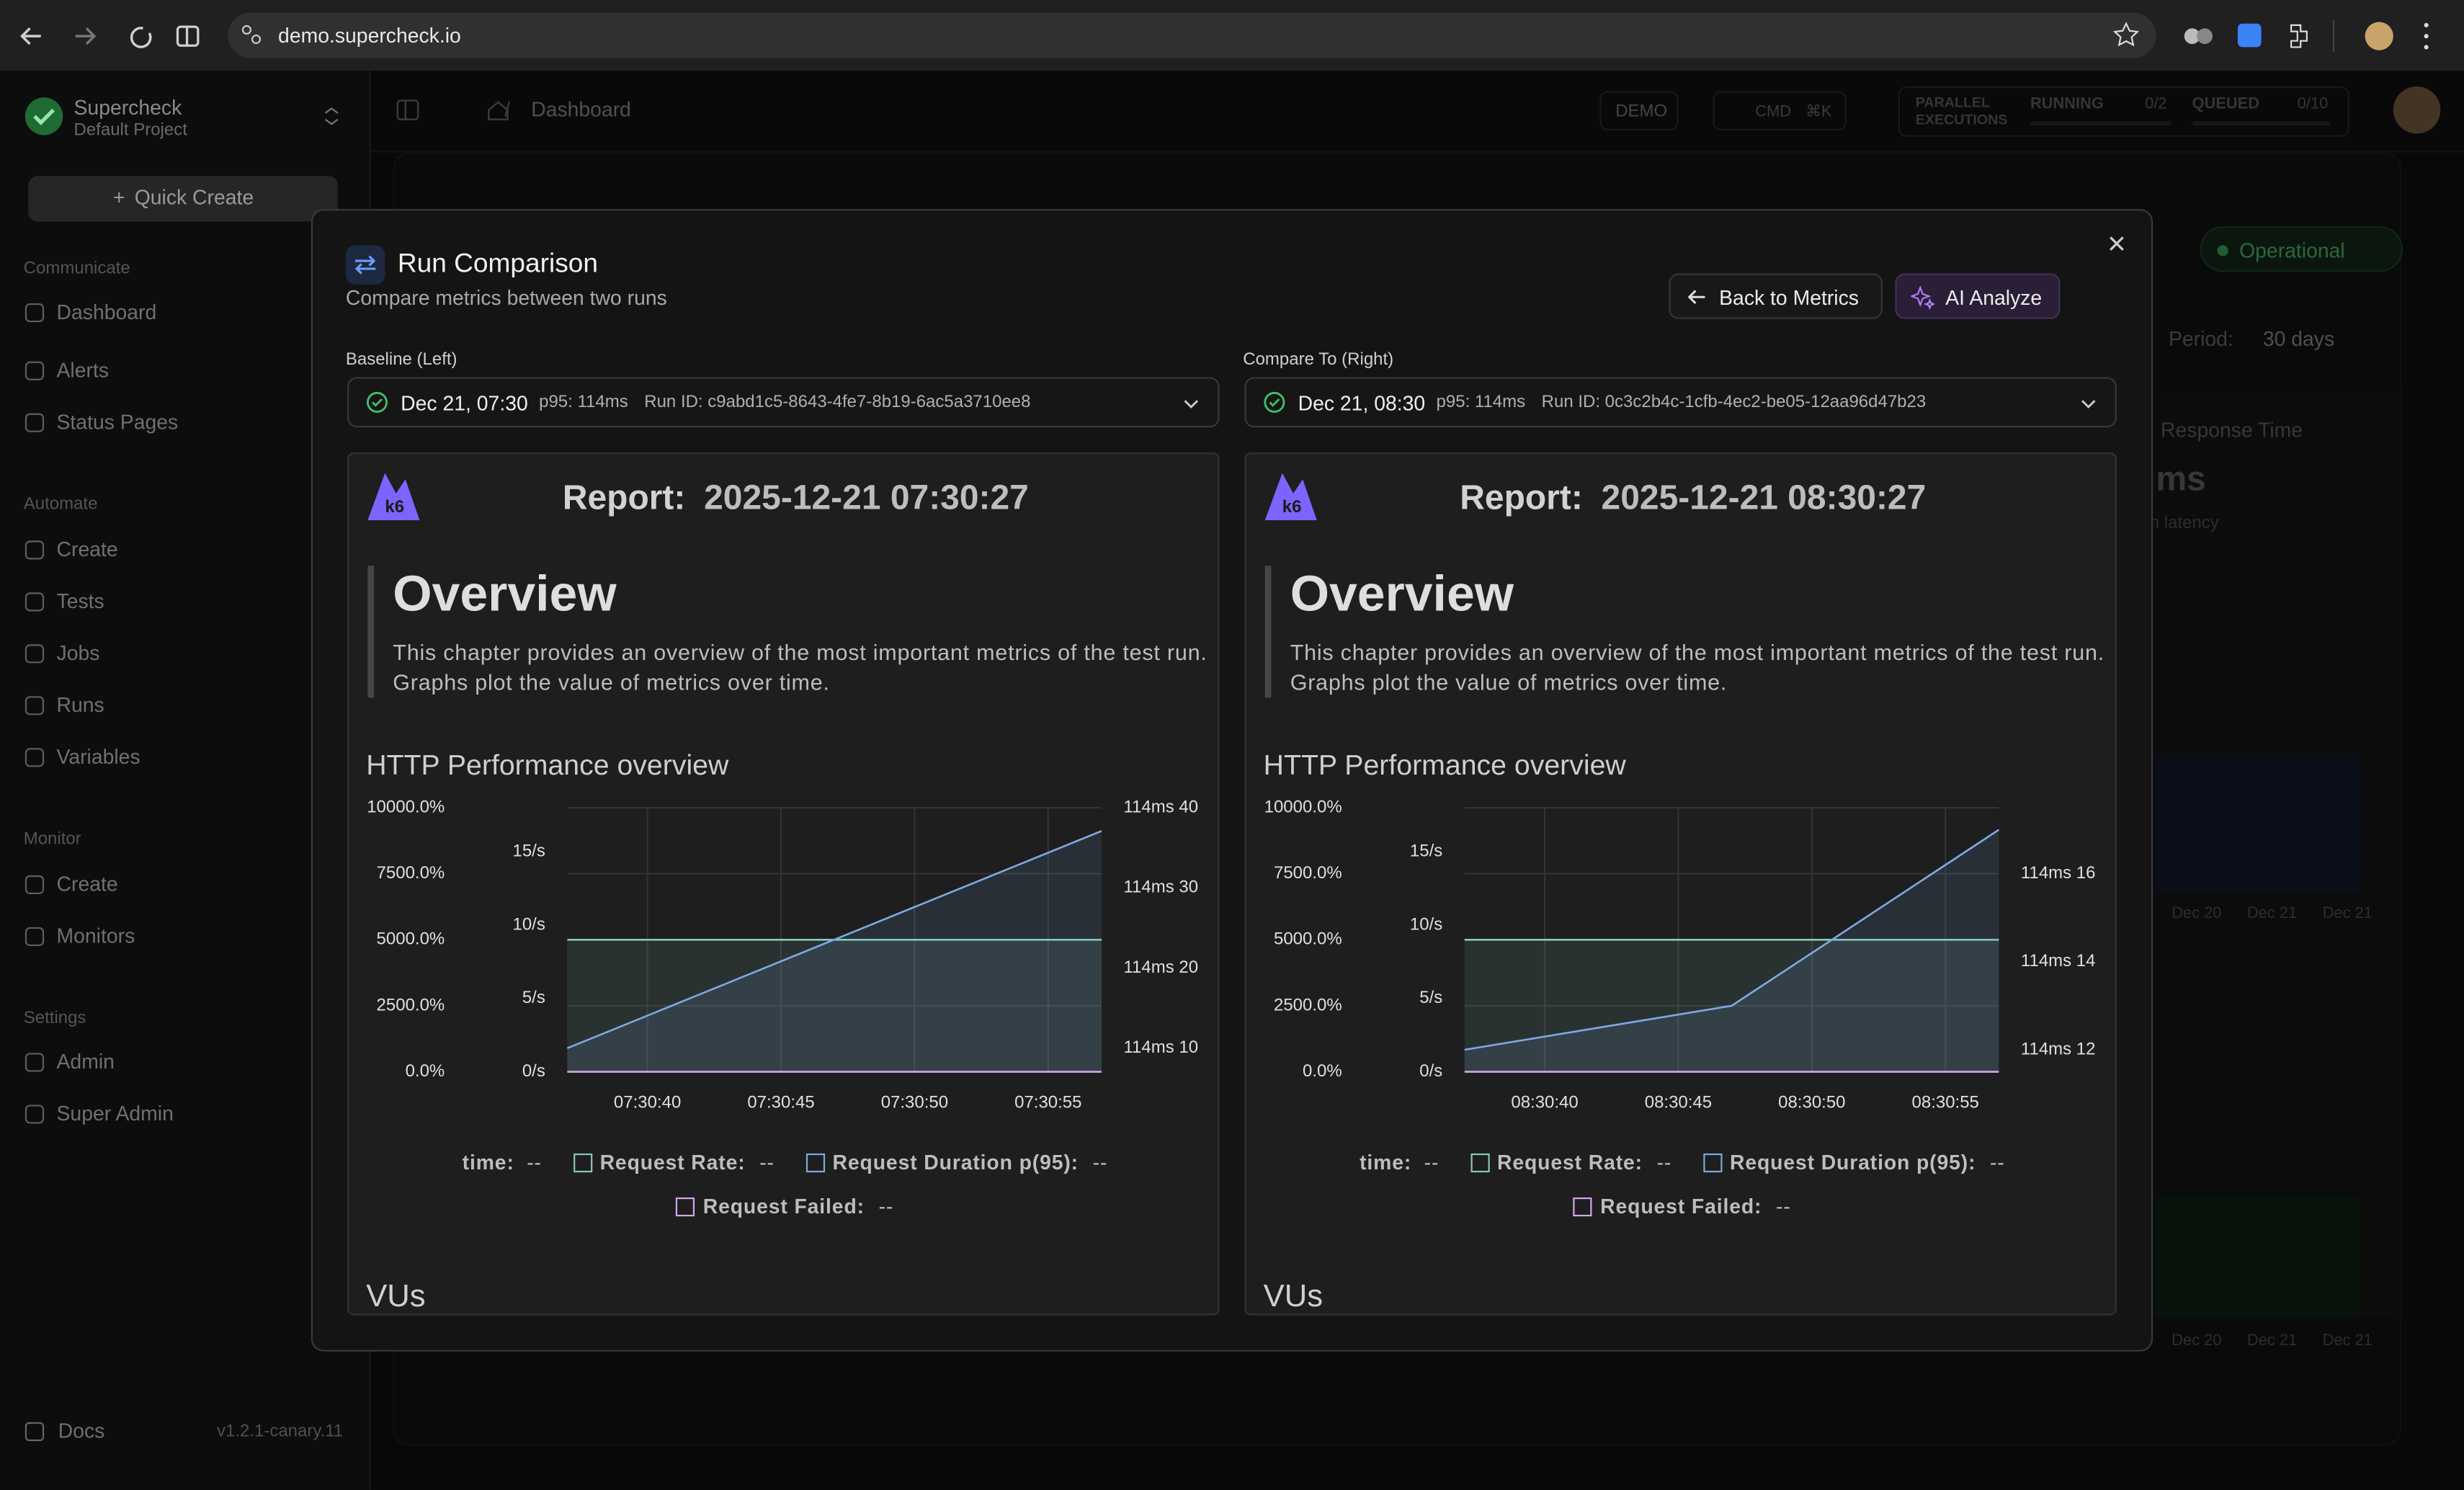 This screenshot has height=1490, width=2464. I want to click on sparkle-icon, so click(1922, 297).